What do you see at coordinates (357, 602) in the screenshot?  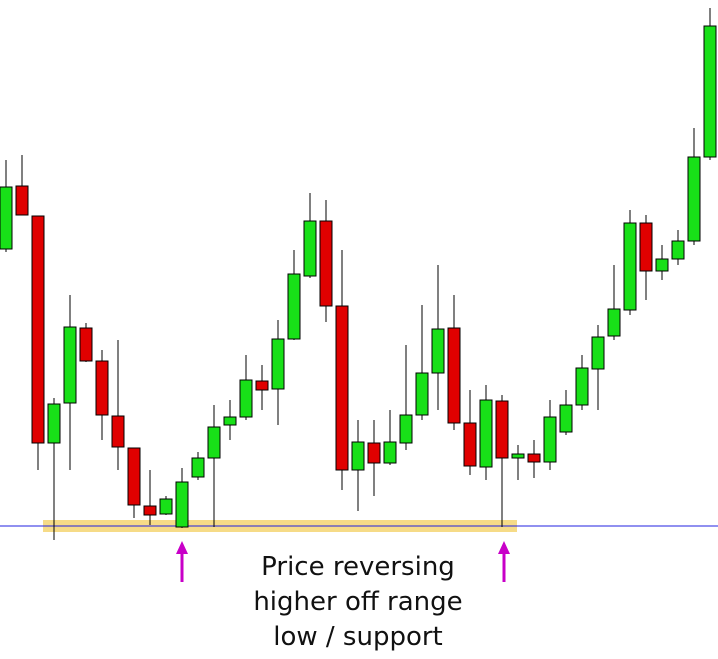 I see `annotation-text: higher off range` at bounding box center [357, 602].